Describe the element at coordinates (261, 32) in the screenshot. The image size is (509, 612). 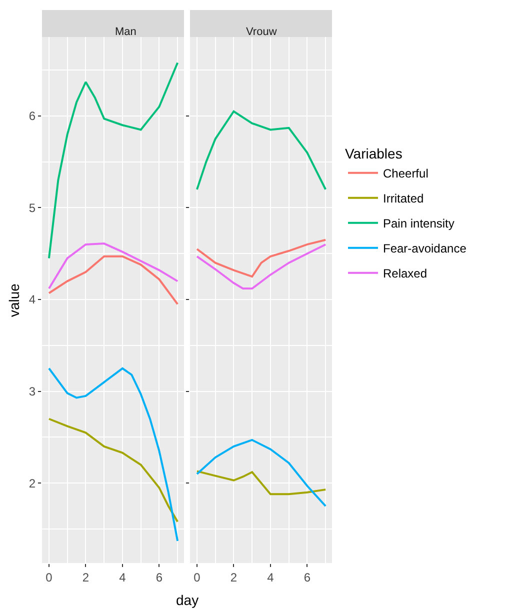
I see `chart-title: Vrouw` at that location.